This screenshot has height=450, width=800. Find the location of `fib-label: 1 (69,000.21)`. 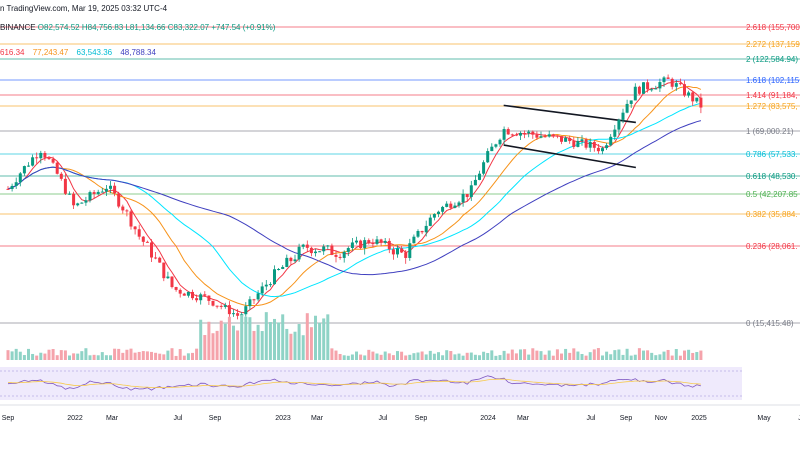

fib-label: 1 (69,000.21) is located at coordinates (770, 131).